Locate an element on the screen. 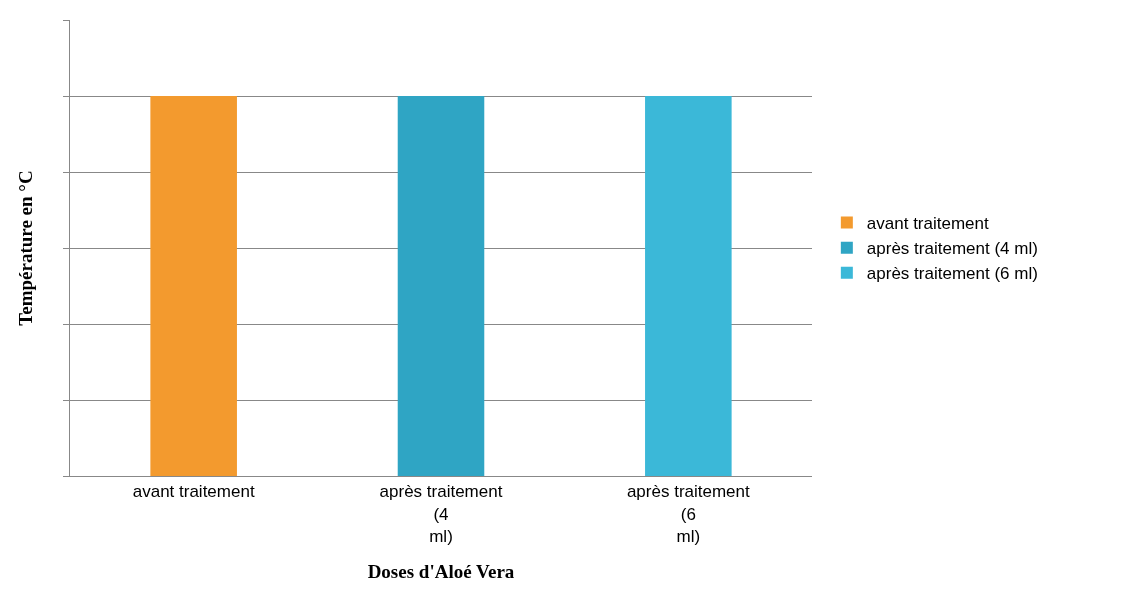 Image resolution: width=1132 pixels, height=606 pixels. x-tick-label: avant traitement is located at coordinates (193, 492).